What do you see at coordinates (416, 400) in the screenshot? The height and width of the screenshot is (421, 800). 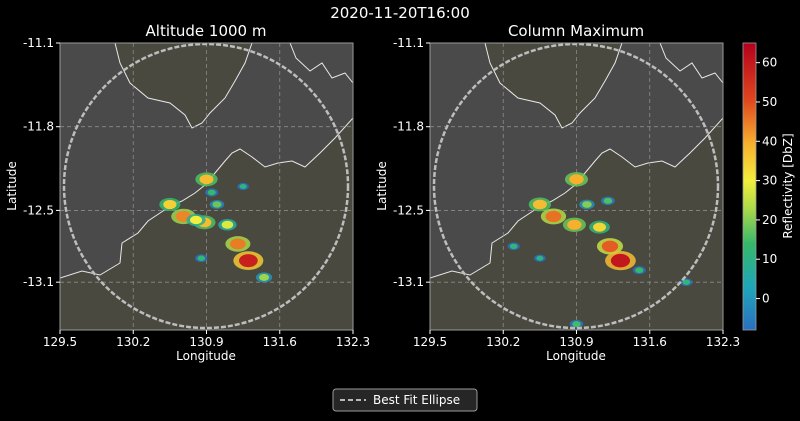 I see `legend-label: Best Fit Ellipse` at bounding box center [416, 400].